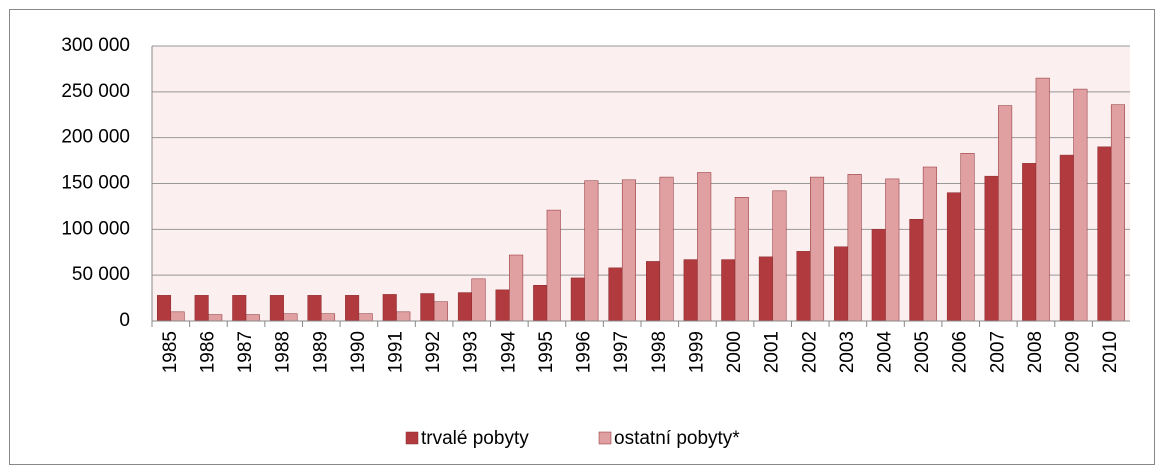  Describe the element at coordinates (95, 228) in the screenshot. I see `y-tick-label: 100 000` at that location.